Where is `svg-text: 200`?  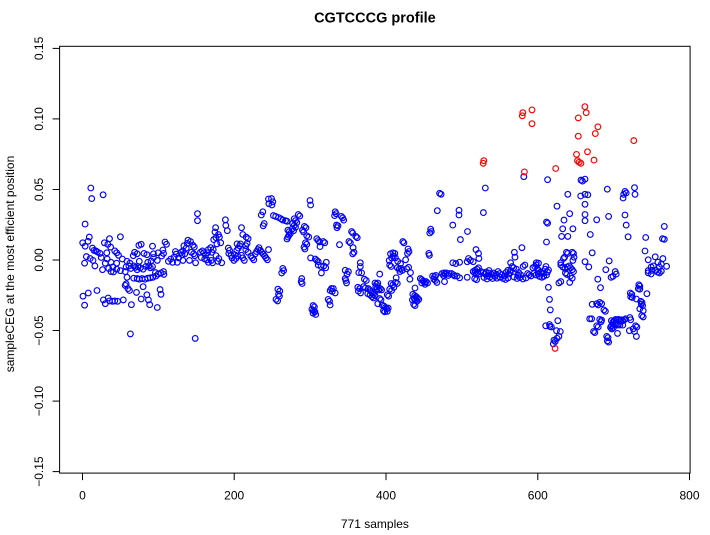 svg-text: 200 is located at coordinates (234, 495).